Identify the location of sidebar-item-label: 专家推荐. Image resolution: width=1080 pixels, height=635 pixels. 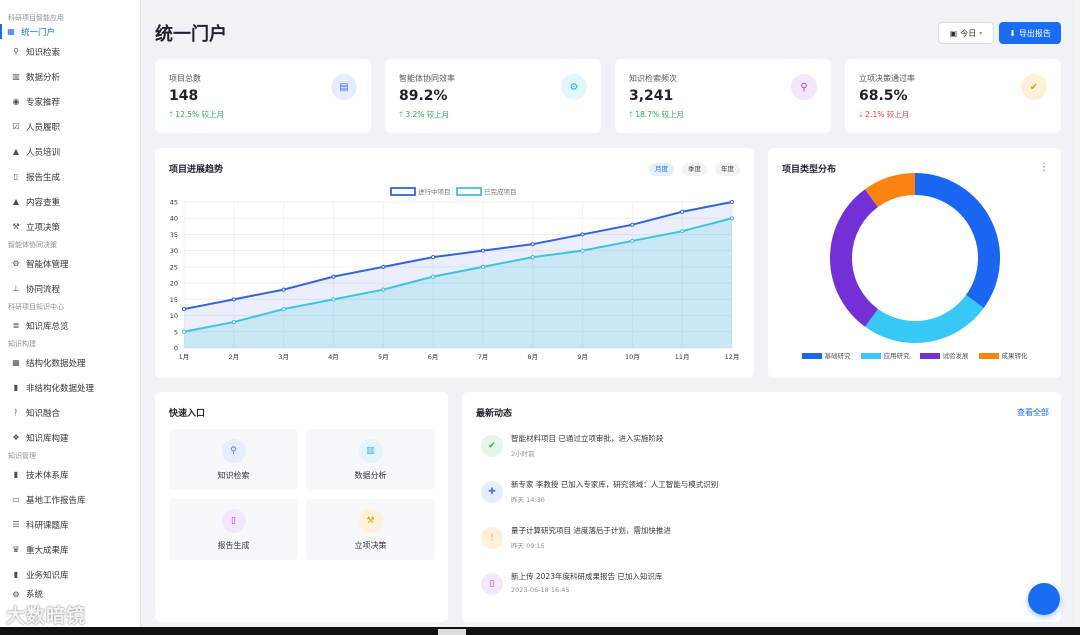
(43, 102).